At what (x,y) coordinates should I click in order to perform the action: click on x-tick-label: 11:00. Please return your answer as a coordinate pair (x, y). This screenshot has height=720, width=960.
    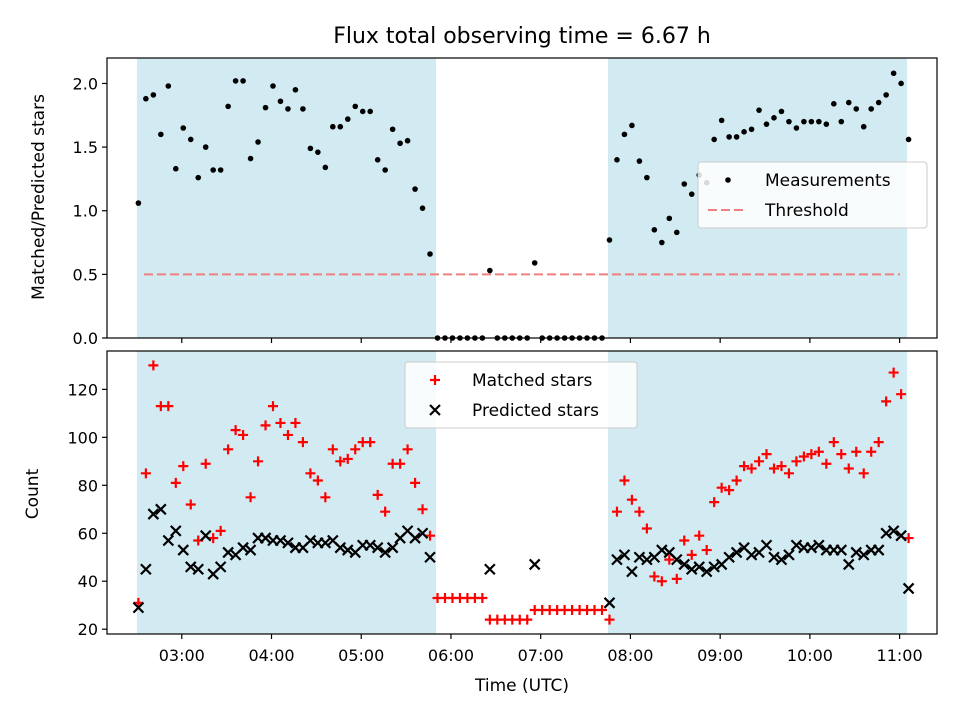
    Looking at the image, I should click on (900, 655).